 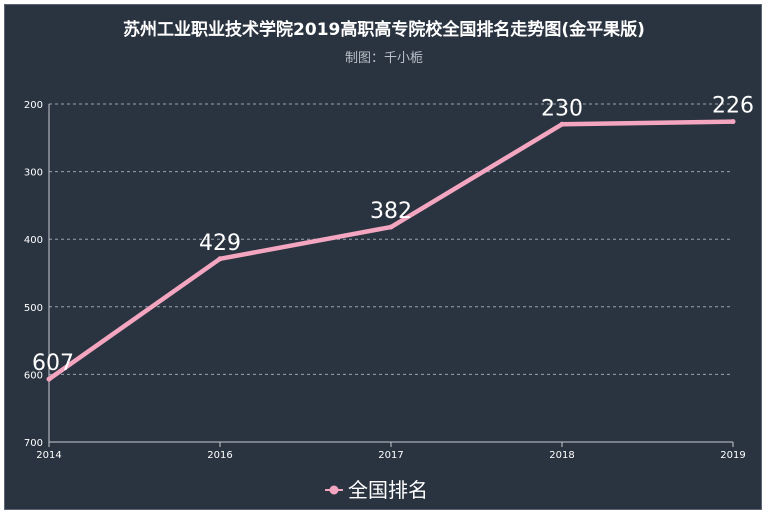 I want to click on y-tick-label: 700, so click(x=33, y=443).